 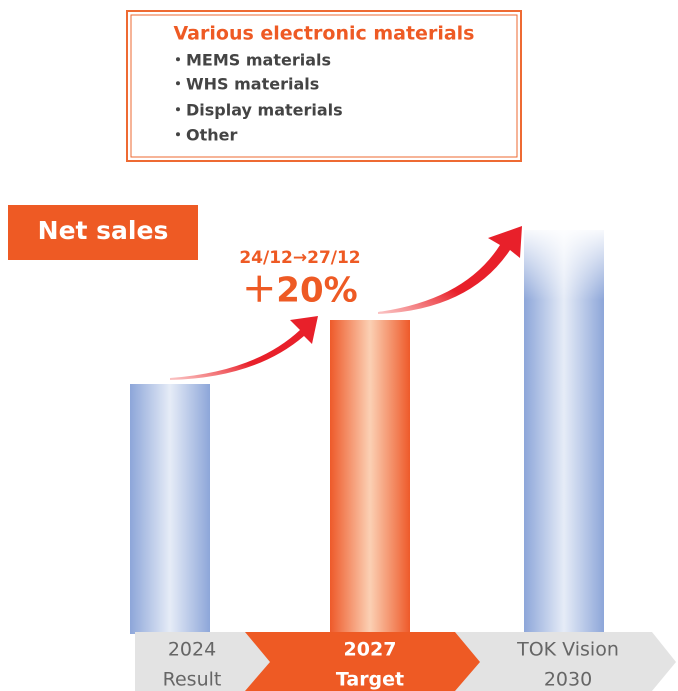 I want to click on box-inner, so click(x=324, y=86).